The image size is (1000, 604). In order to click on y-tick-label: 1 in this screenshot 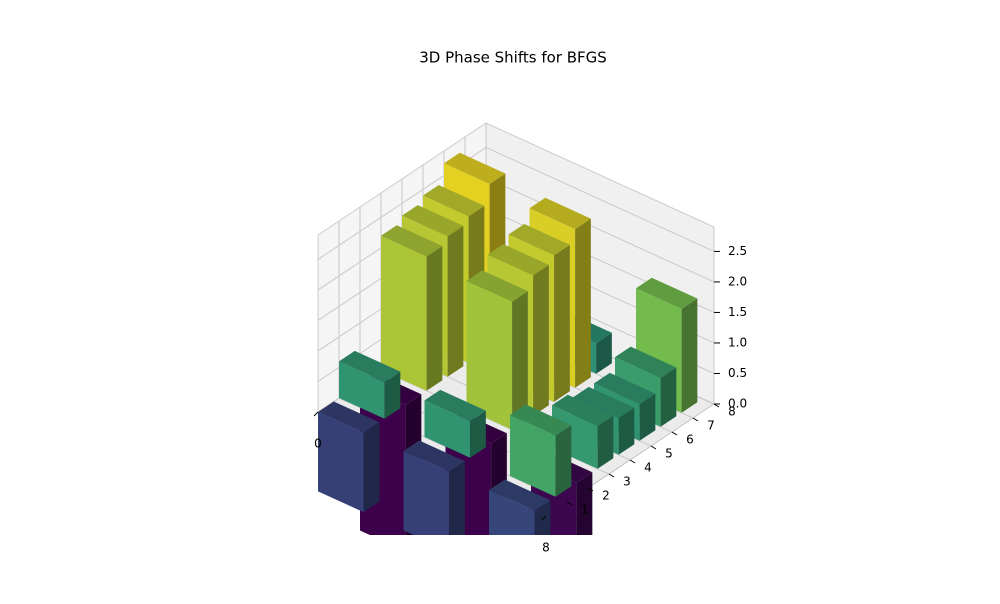, I will do `click(585, 510)`.